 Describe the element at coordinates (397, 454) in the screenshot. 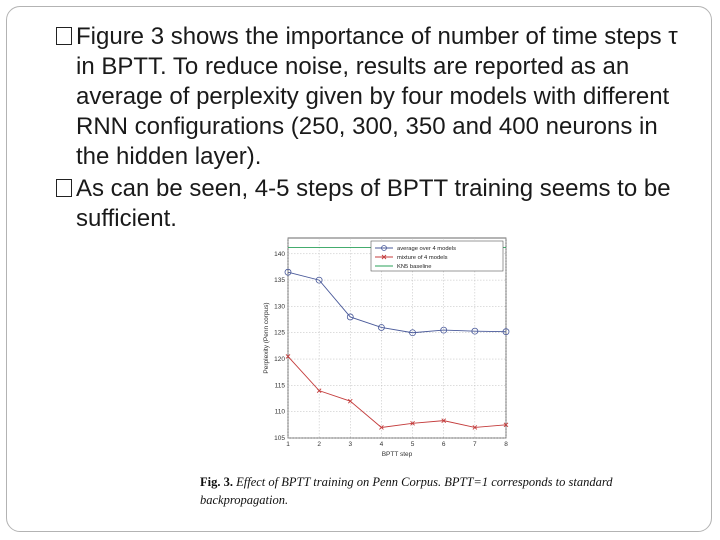

I see `x-axis-label: BPTT step` at that location.